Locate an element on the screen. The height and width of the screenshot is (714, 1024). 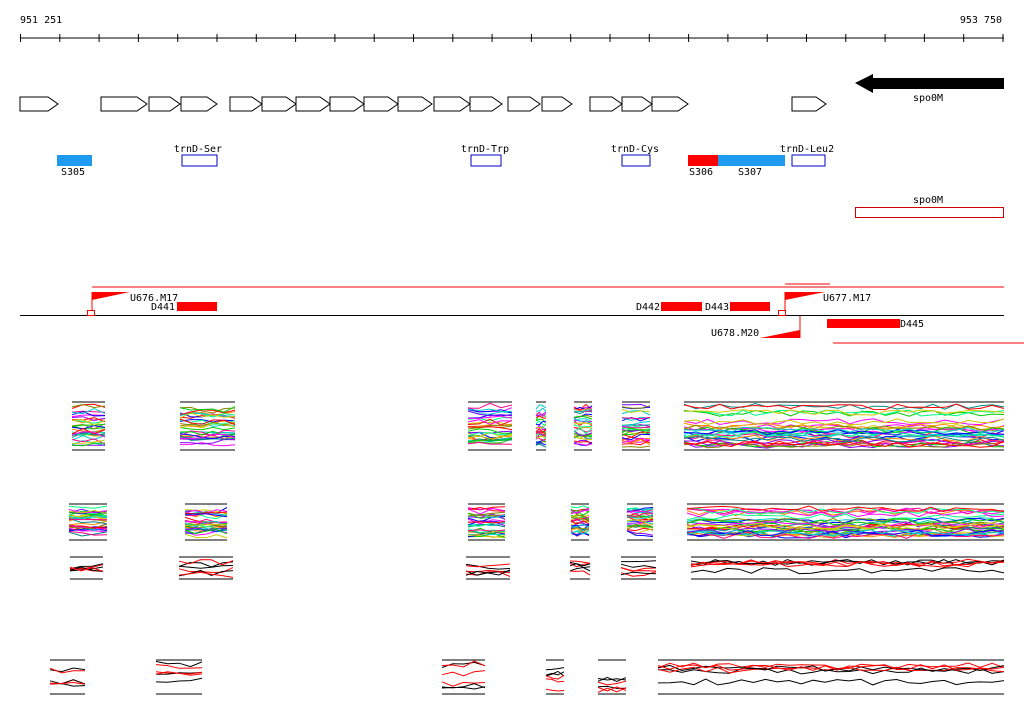
gene-arrow is located at coordinates (929, 83).